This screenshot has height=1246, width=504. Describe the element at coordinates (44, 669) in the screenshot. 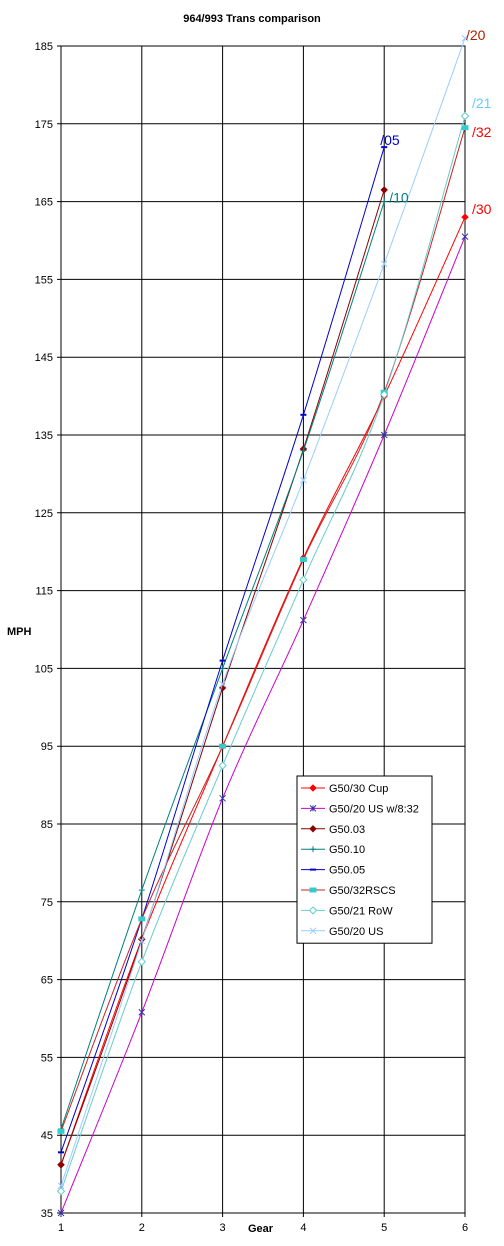

I see `y-tick-label: 105` at that location.